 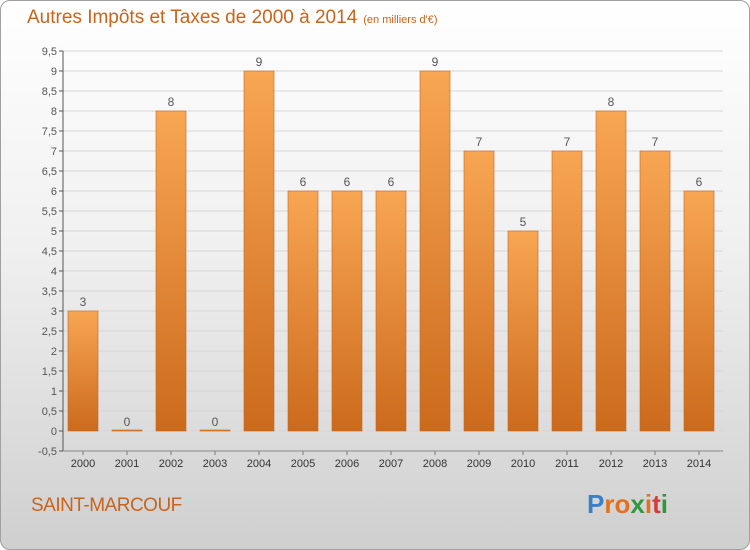 What do you see at coordinates (106, 505) in the screenshot?
I see `commune-name: SAINT-MARCOUF` at bounding box center [106, 505].